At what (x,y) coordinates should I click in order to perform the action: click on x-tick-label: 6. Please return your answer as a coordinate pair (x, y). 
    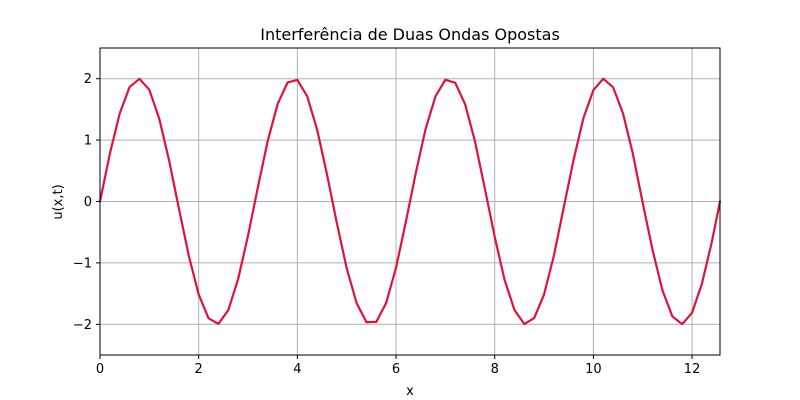
    Looking at the image, I should click on (396, 369).